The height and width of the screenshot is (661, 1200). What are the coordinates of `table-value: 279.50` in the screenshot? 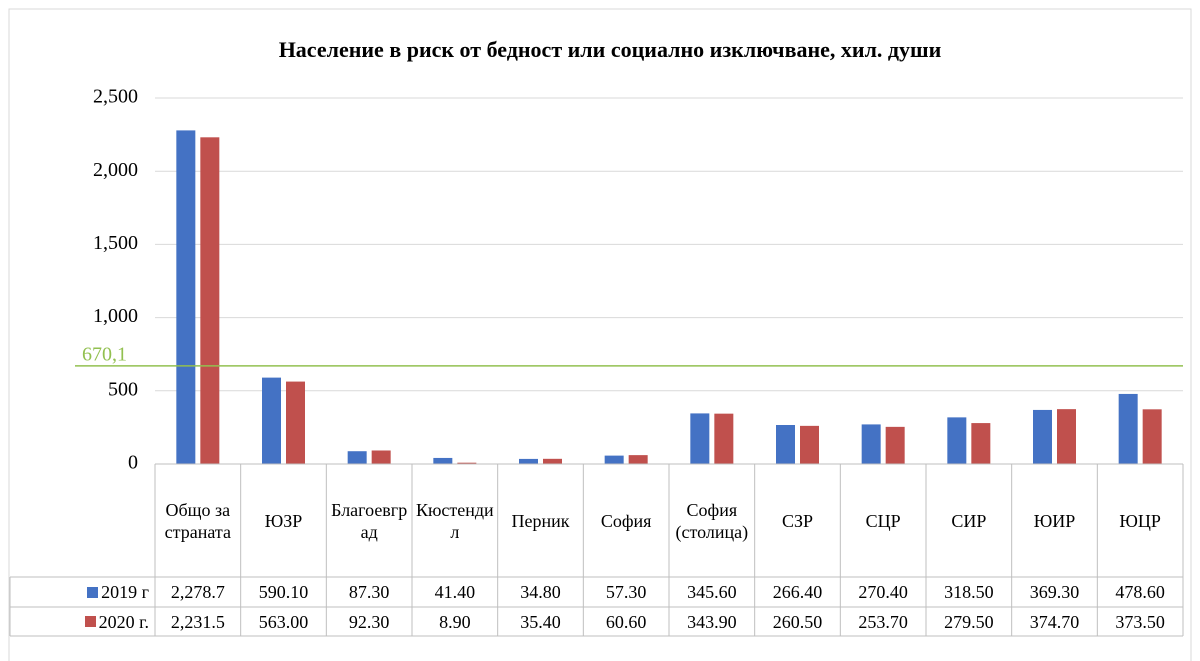 It's located at (969, 621).